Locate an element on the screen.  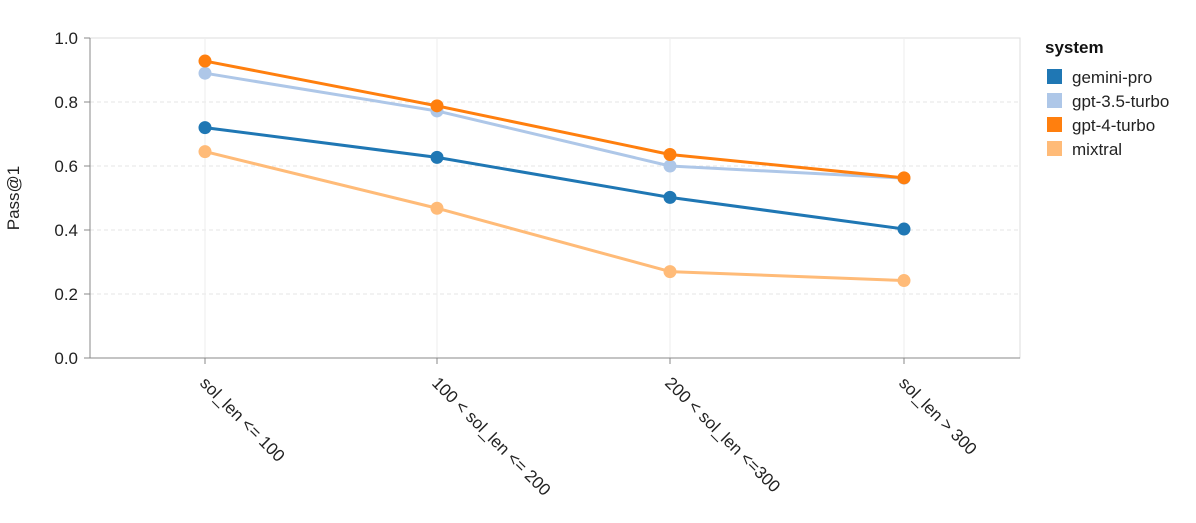
legend-label: gemini-pro is located at coordinates (1112, 77).